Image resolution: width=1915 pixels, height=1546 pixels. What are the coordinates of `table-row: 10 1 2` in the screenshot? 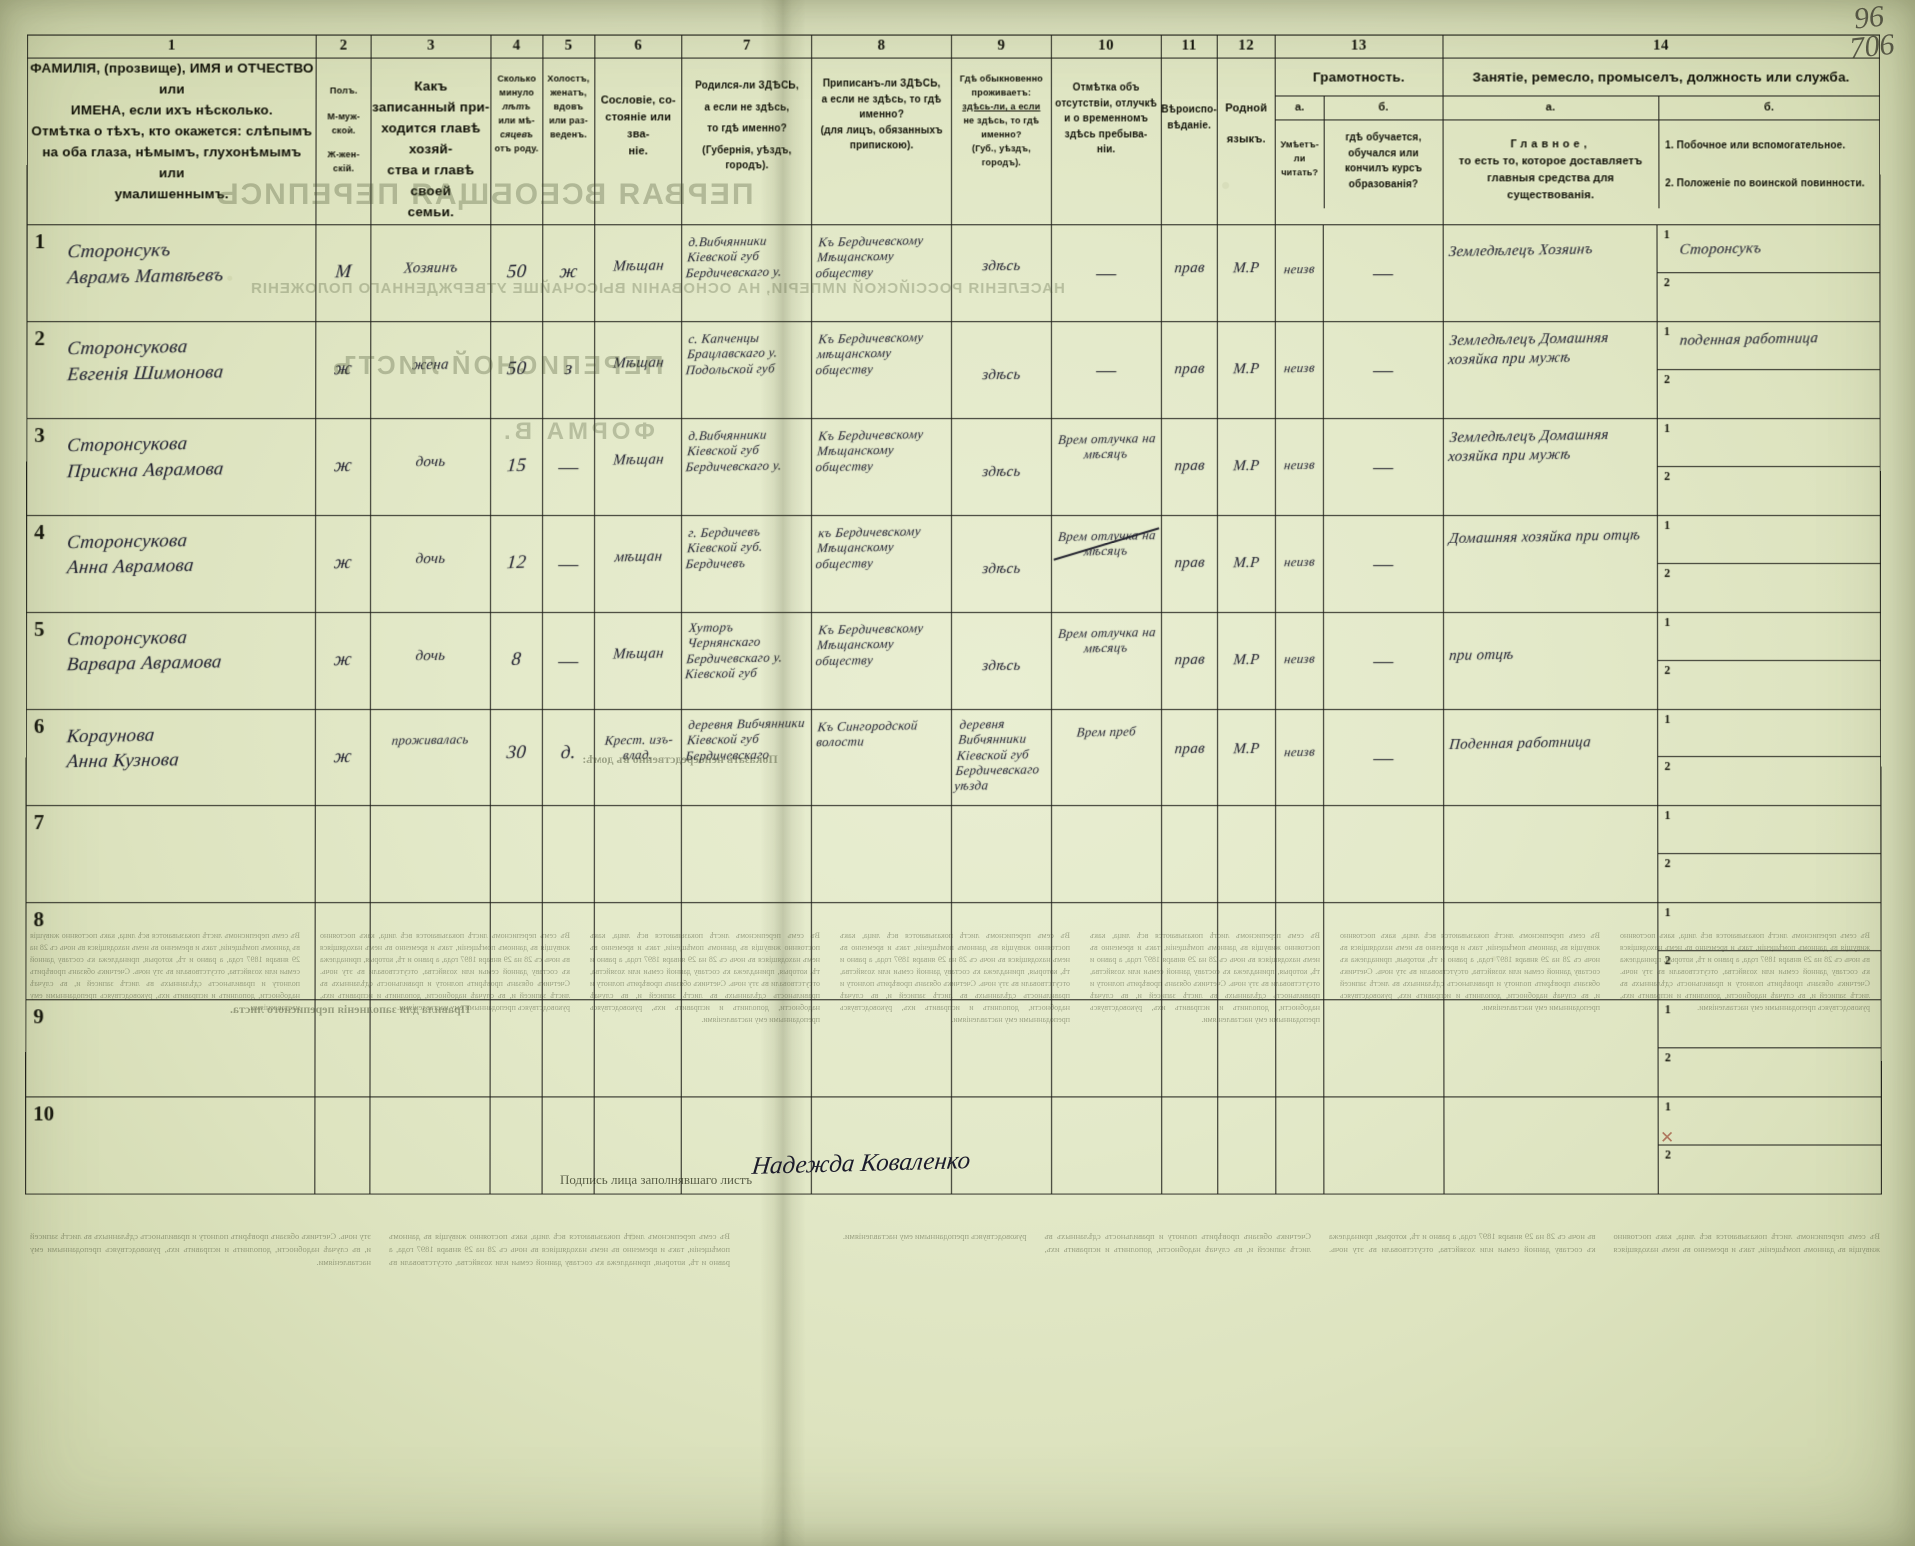 It's located at (953, 1145).